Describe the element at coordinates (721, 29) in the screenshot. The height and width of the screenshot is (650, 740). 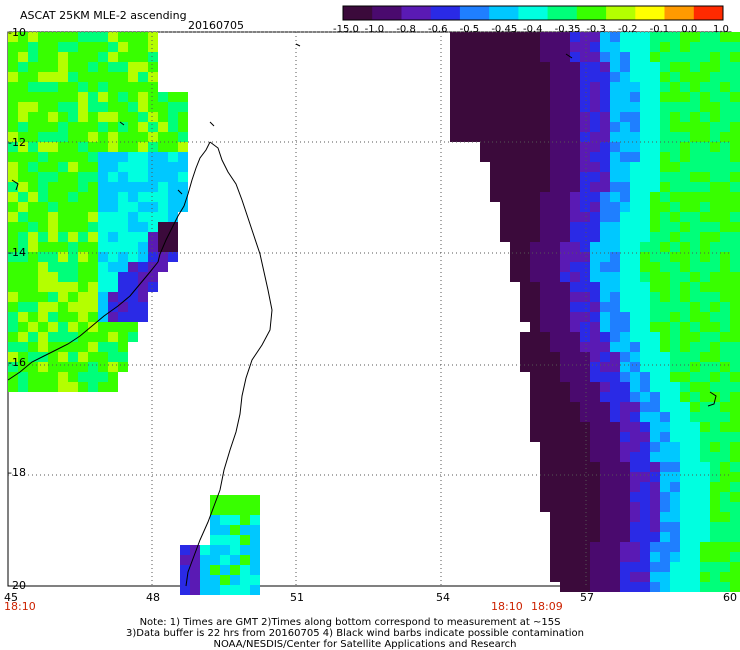
I see `colorbar-label: 1.0` at that location.